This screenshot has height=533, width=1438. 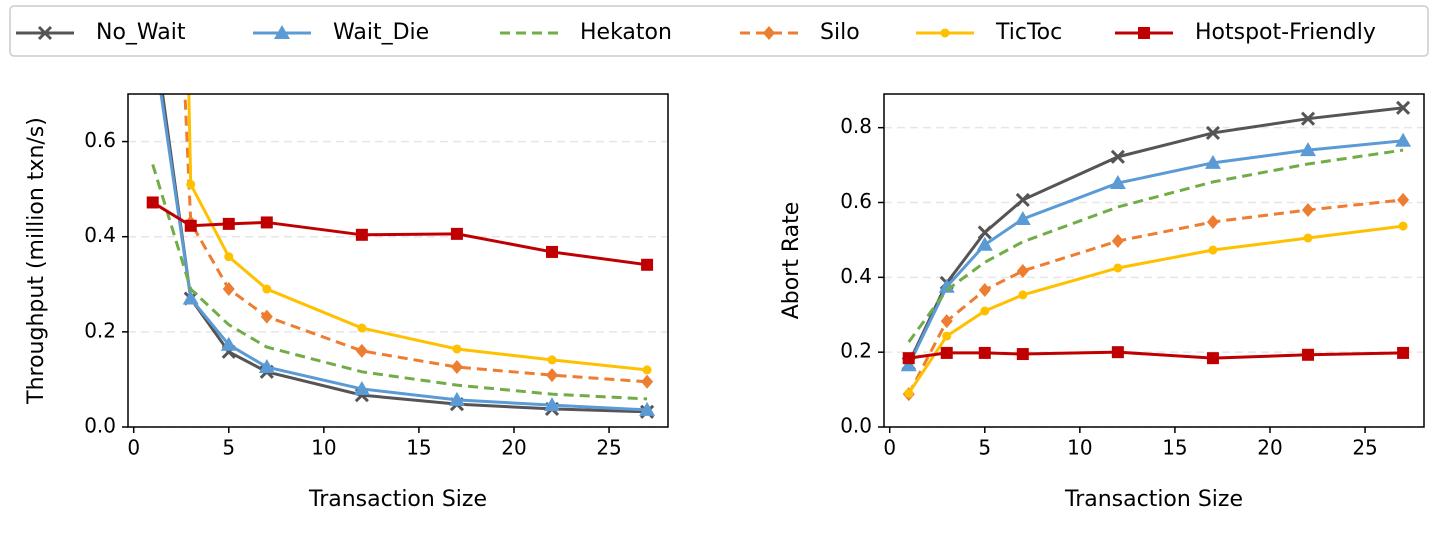 What do you see at coordinates (626, 32) in the screenshot?
I see `legend-label: Hekaton` at bounding box center [626, 32].